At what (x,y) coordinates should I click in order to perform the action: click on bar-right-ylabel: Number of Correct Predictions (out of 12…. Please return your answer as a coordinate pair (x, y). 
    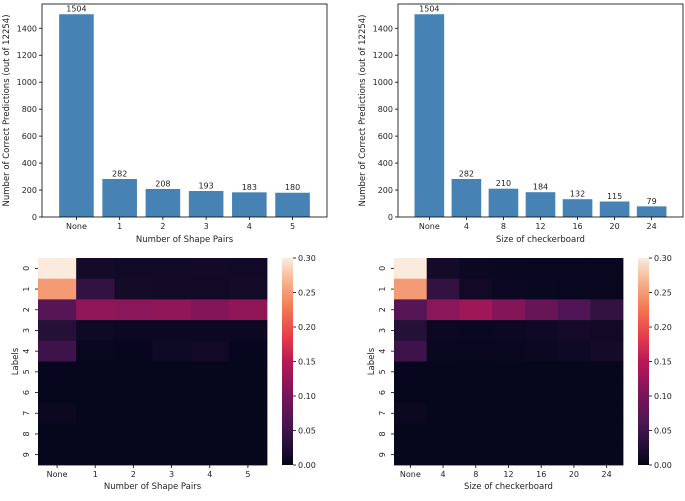
    Looking at the image, I should click on (363, 110).